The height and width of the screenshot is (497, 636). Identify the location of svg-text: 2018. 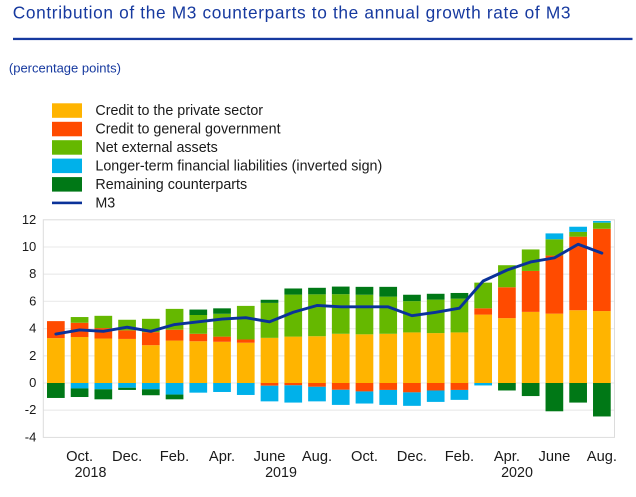
(91, 473).